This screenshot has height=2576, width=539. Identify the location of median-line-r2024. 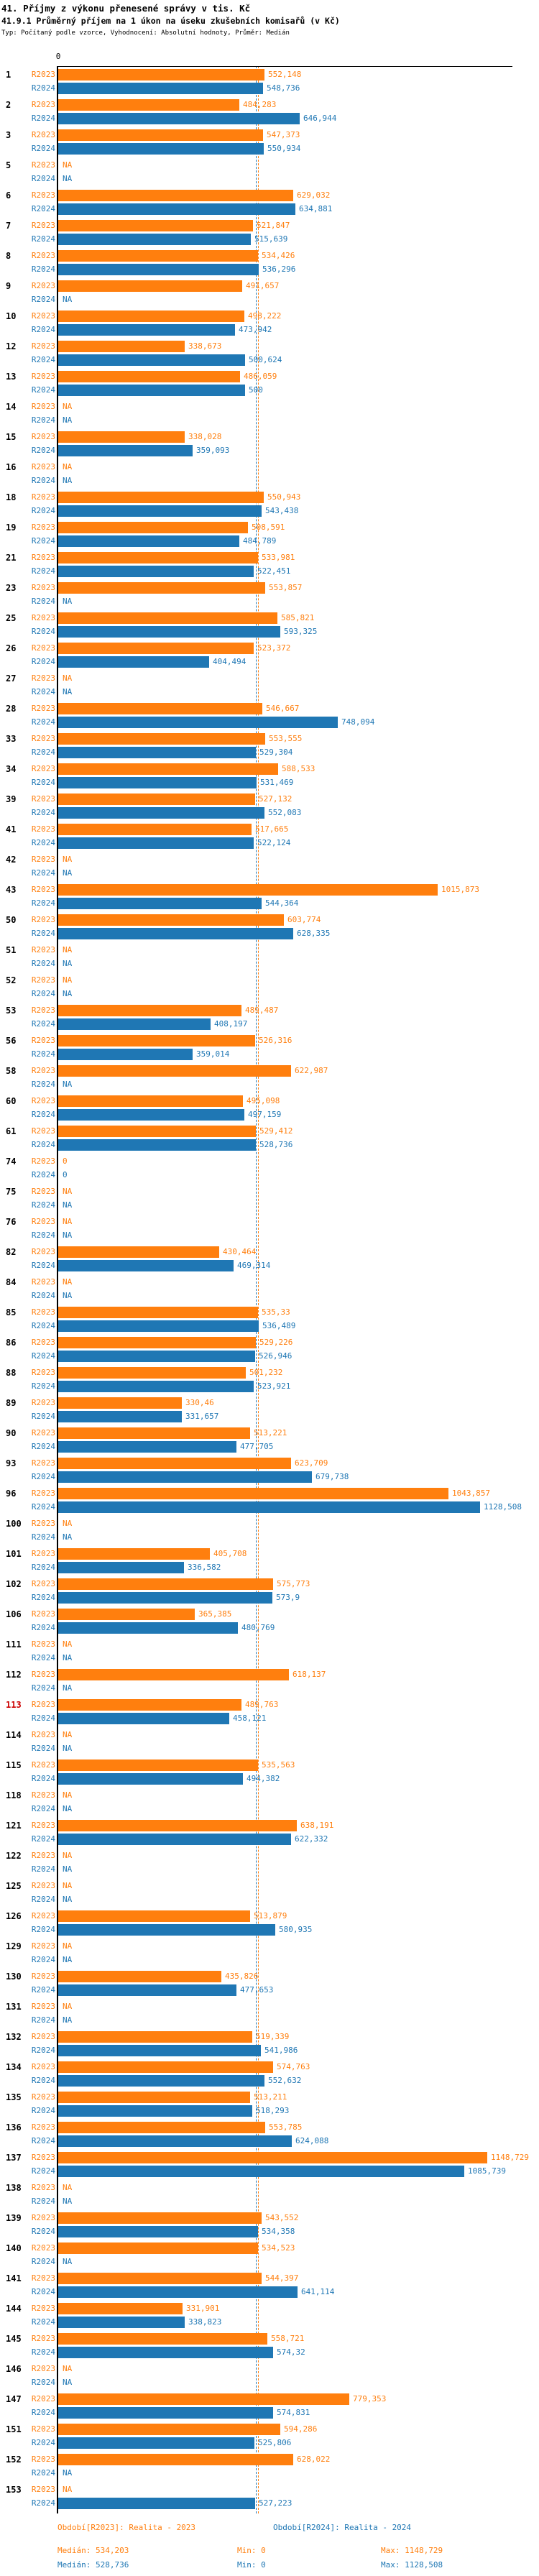
(256, 1289).